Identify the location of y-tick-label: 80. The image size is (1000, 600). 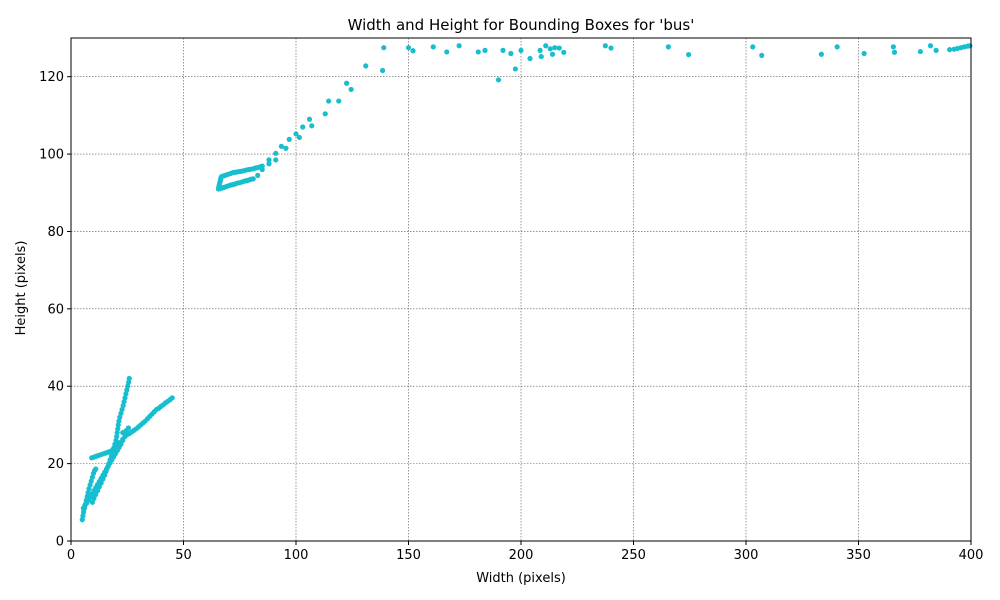
(55, 232).